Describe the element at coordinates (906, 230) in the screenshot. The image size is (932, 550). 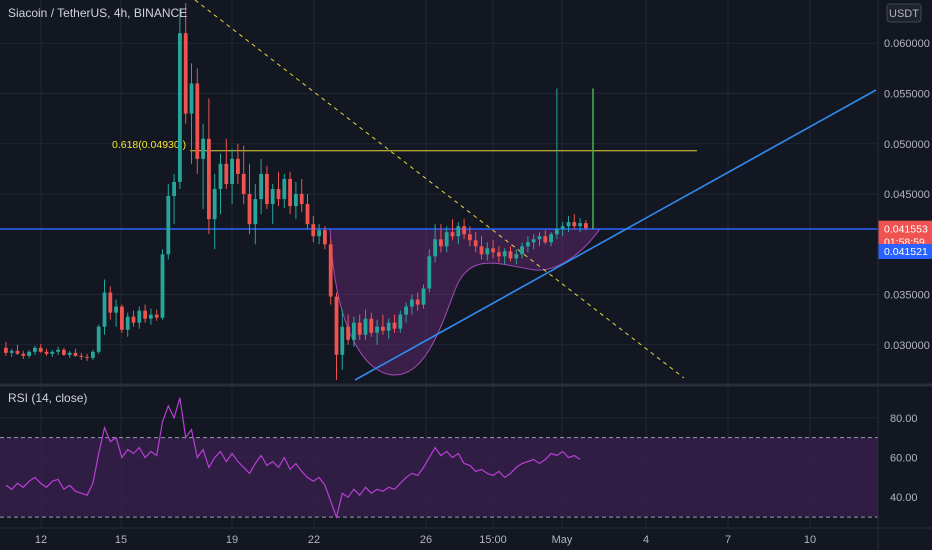
I see `last-price-value: 0.041553` at that location.